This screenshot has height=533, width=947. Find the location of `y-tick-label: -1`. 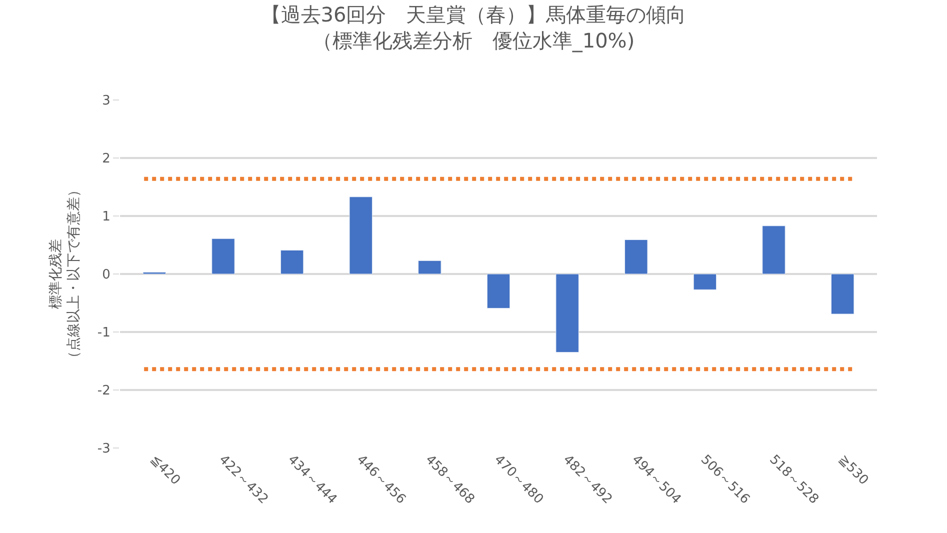

y-tick-label: -1 is located at coordinates (103, 333).